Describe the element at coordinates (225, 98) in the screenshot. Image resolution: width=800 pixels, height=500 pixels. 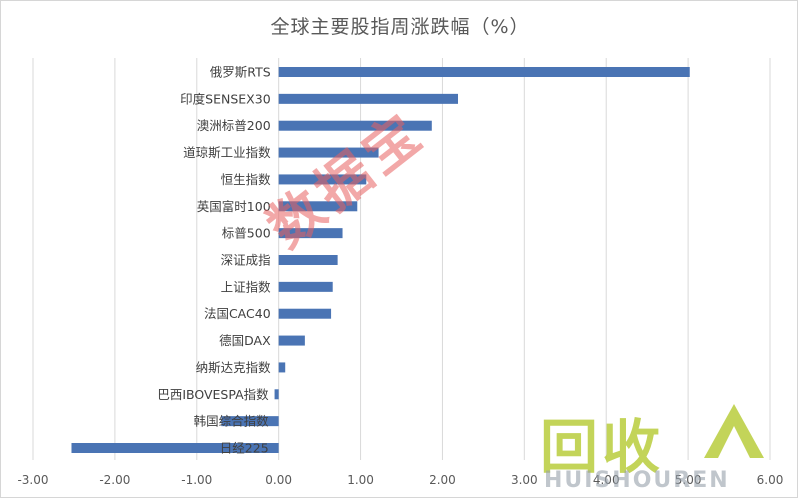
I see `category-label: 印度SENSEX30` at that location.